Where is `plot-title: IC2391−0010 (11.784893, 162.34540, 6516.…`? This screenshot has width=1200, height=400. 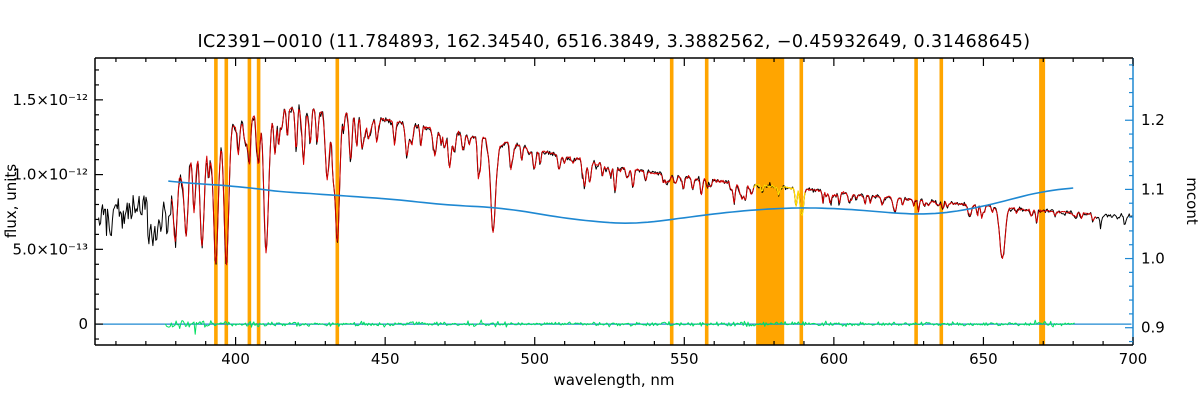
plot-title: IC2391−0010 (11.784893, 162.34540, 6516.… is located at coordinates (613, 42).